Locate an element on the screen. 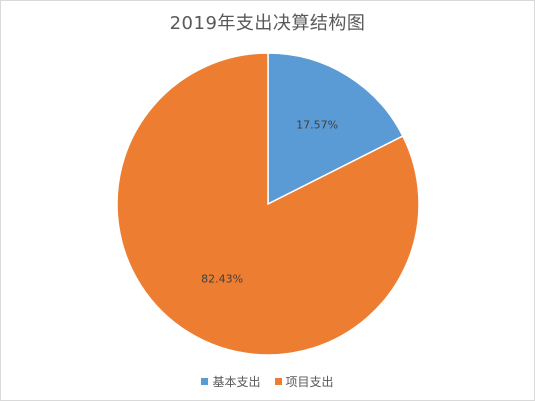 This screenshot has height=401, width=535. data-label-project: 82.43% is located at coordinates (222, 279).